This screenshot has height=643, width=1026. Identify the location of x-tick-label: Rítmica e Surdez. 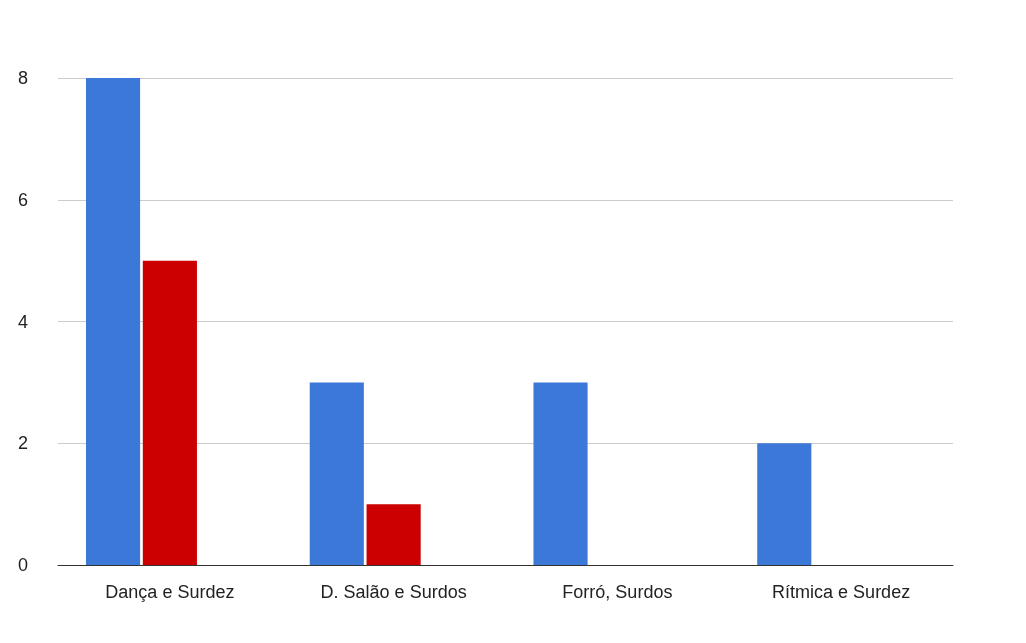
(841, 592).